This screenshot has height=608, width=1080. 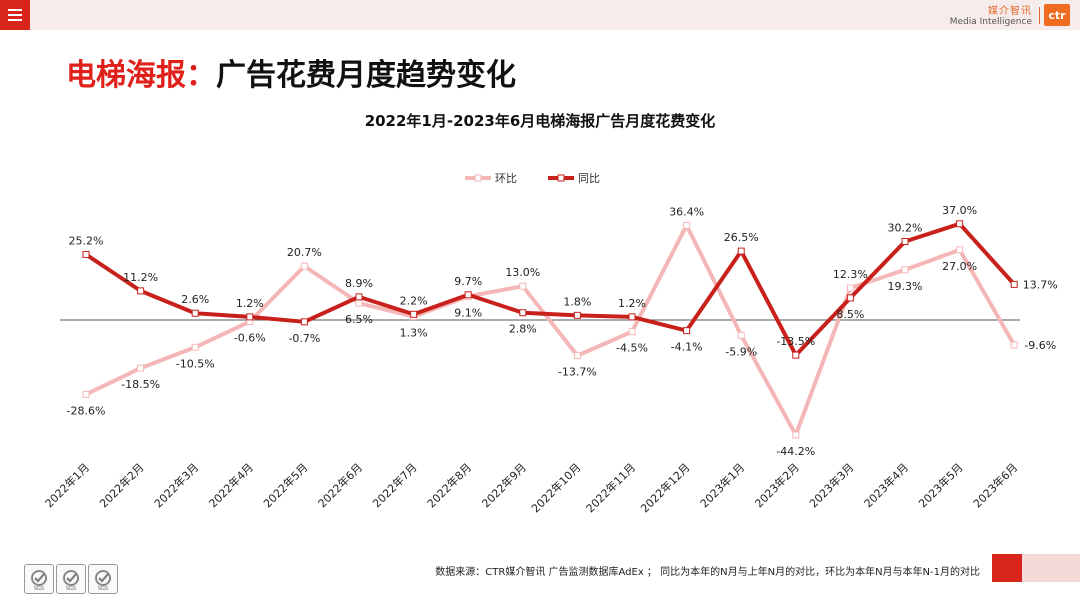 What do you see at coordinates (414, 300) in the screenshot?
I see `data-label-tongbi: 2.2%` at bounding box center [414, 300].